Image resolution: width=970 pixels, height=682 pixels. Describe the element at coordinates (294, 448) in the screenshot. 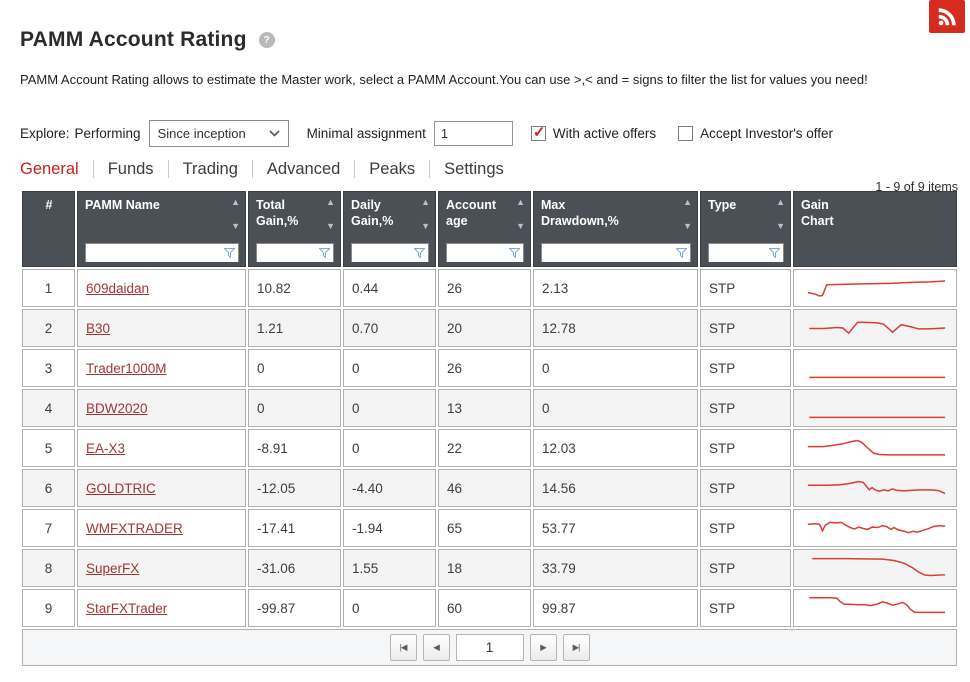

I see `total-gain-cell: -8.91` at that location.